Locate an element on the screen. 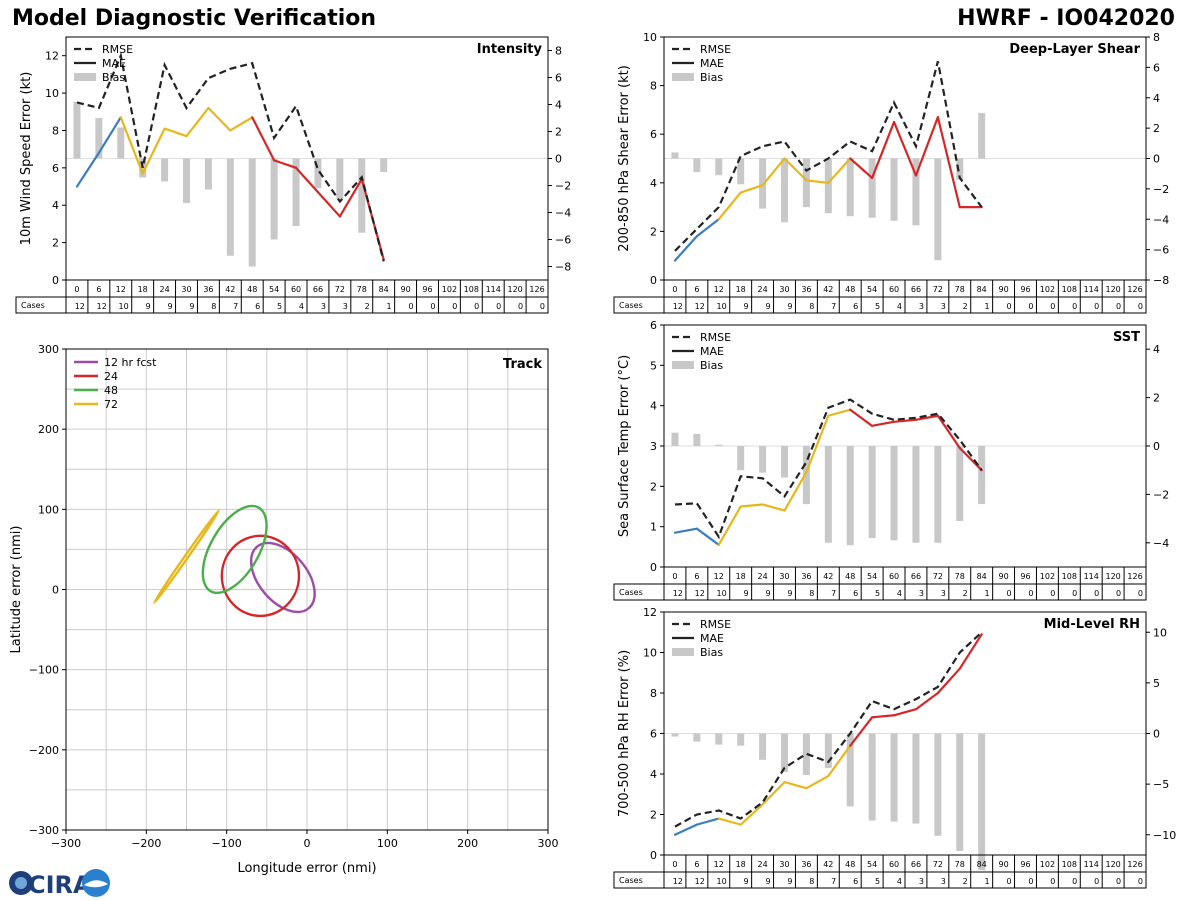  shear-cases-cell: 10 is located at coordinates (722, 306).